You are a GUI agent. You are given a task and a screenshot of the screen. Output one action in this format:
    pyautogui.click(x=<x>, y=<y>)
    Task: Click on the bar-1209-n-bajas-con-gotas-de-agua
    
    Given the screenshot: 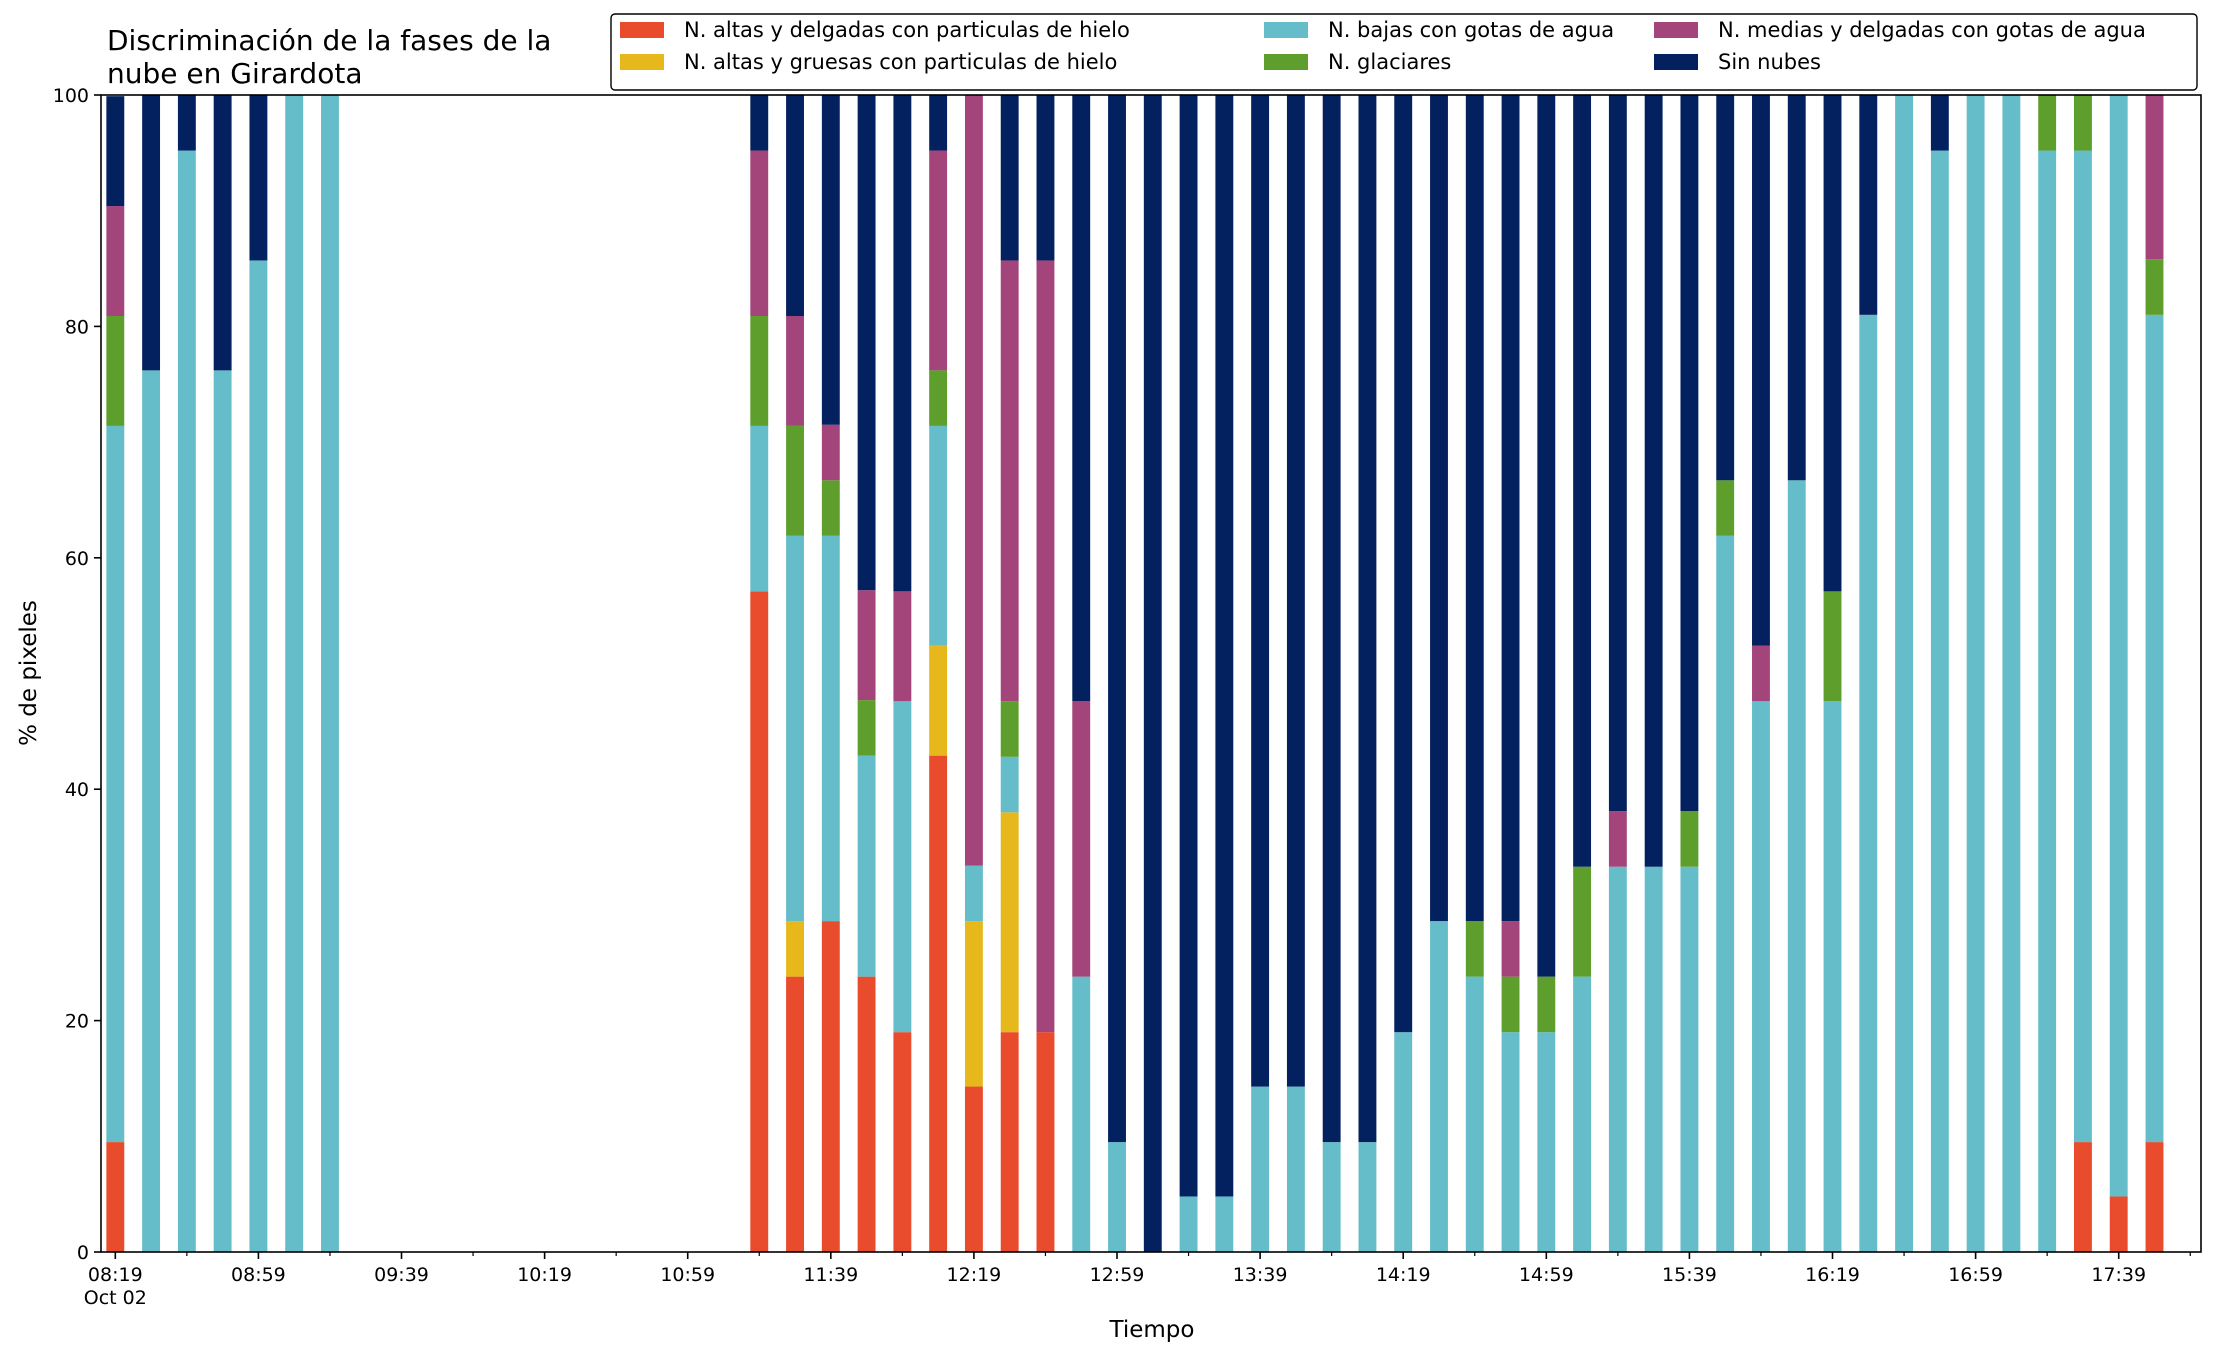 What is the action you would take?
    pyautogui.click(x=938, y=535)
    